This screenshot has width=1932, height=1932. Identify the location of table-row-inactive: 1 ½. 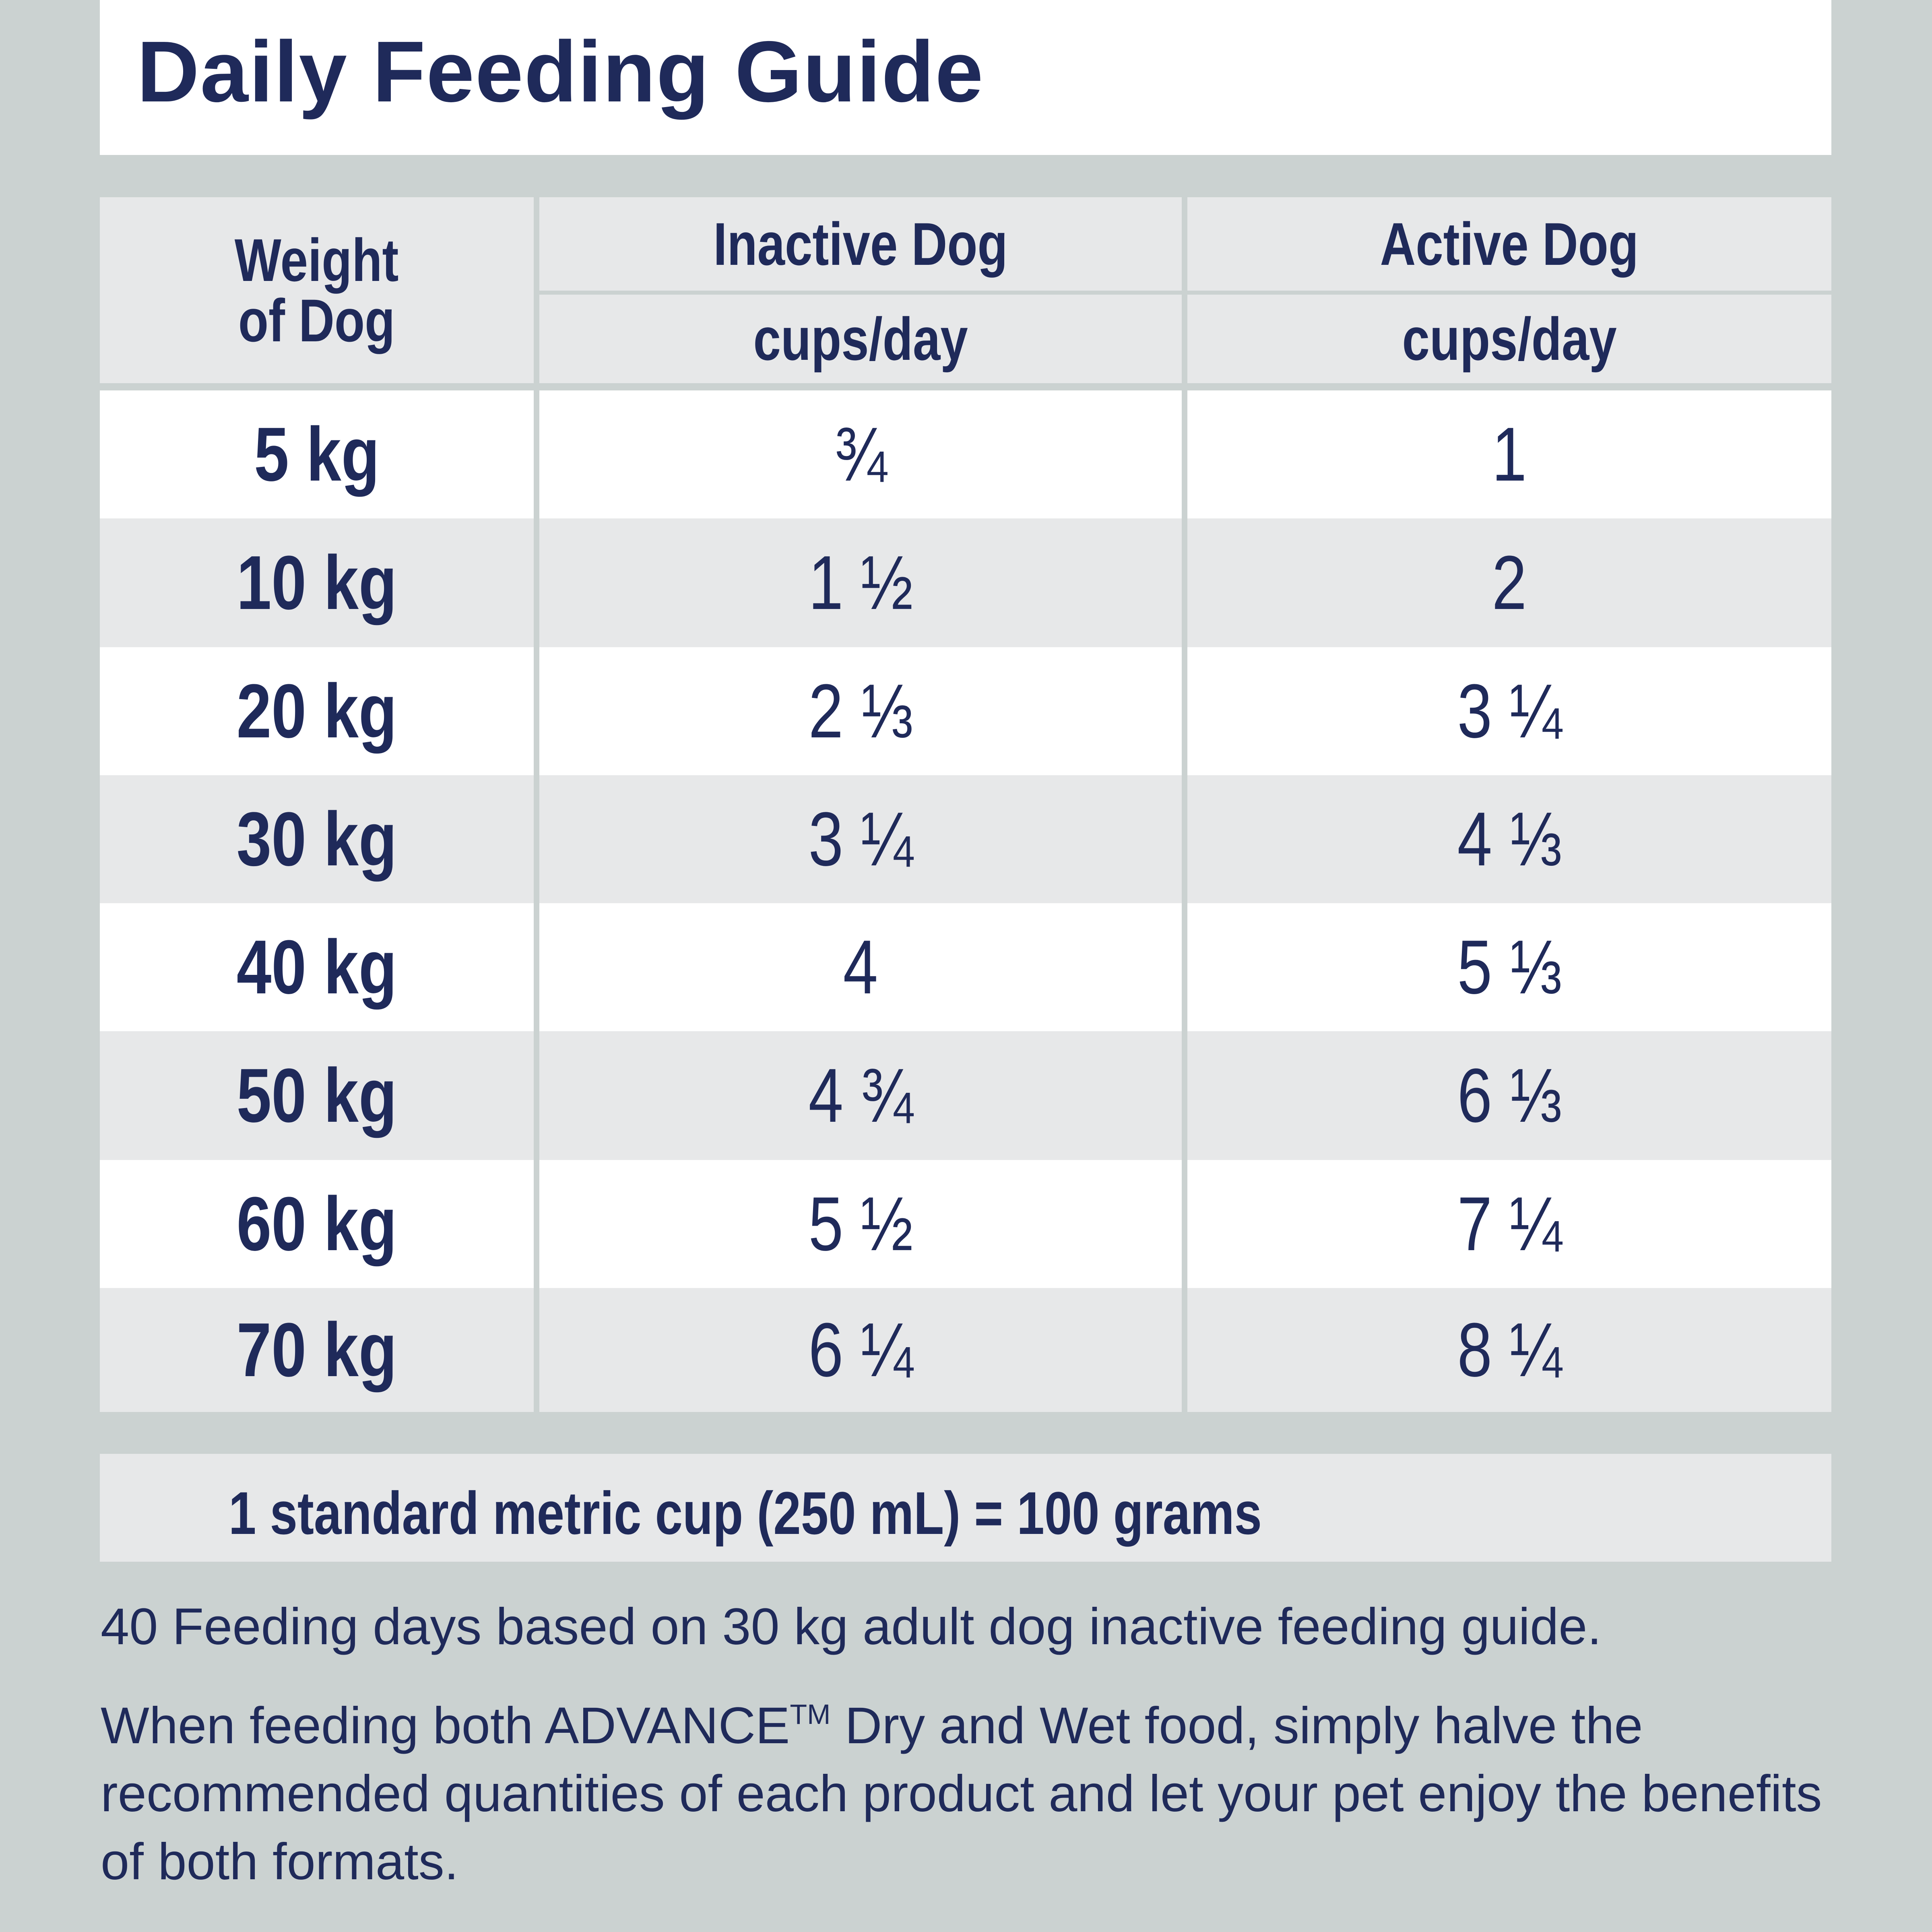
(860, 582).